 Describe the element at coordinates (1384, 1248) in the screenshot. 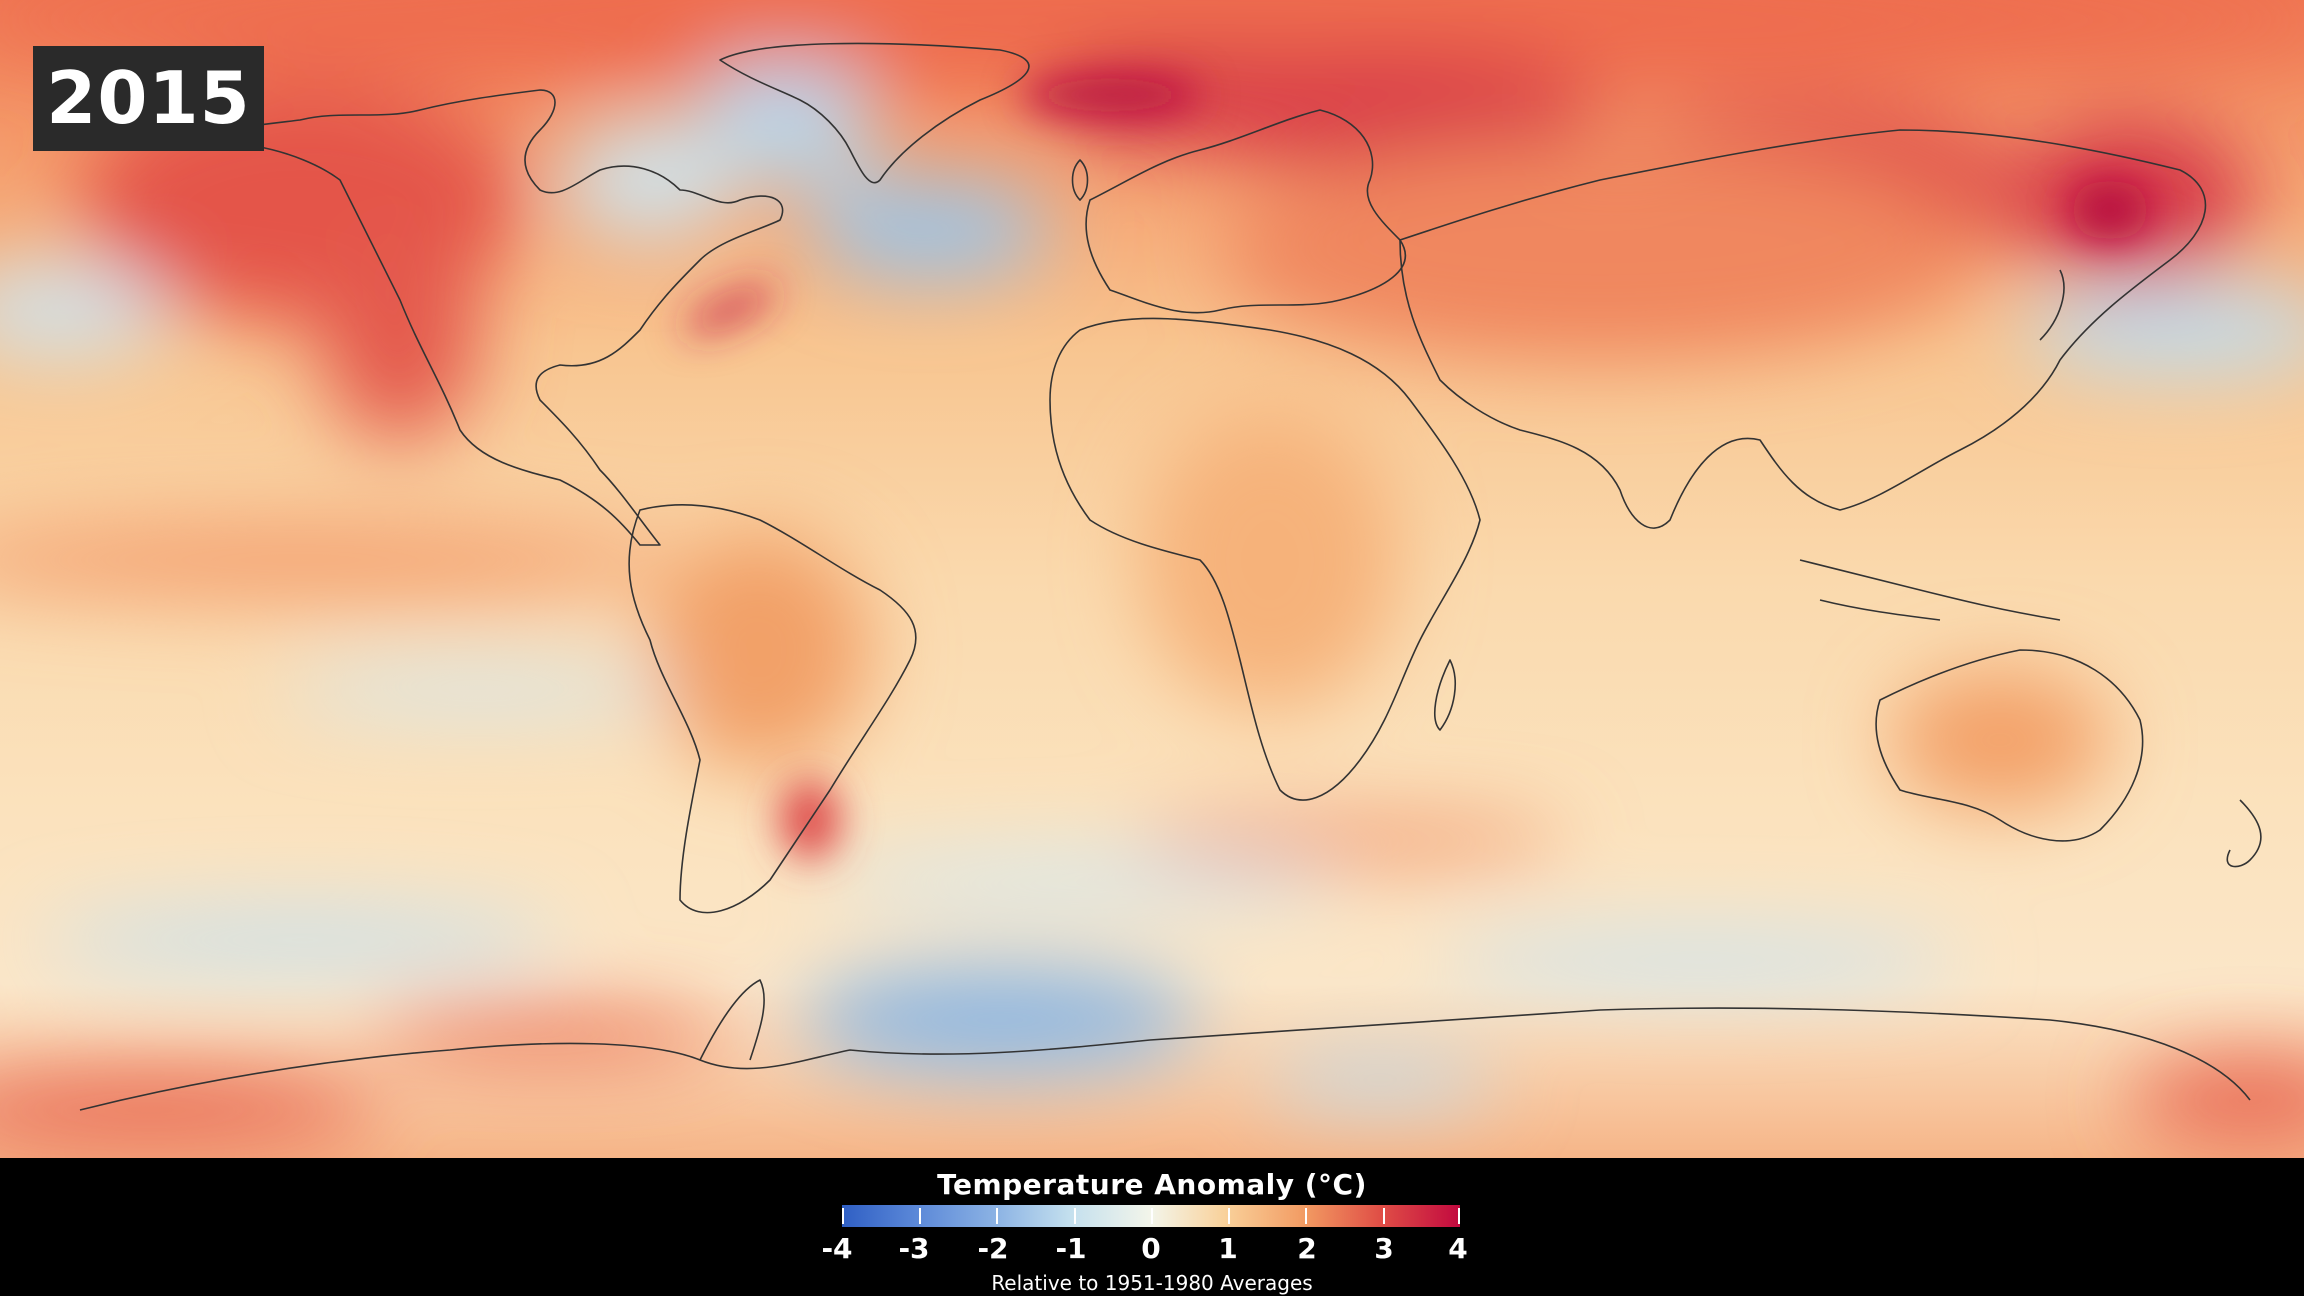

I see `tick-label: 3` at that location.